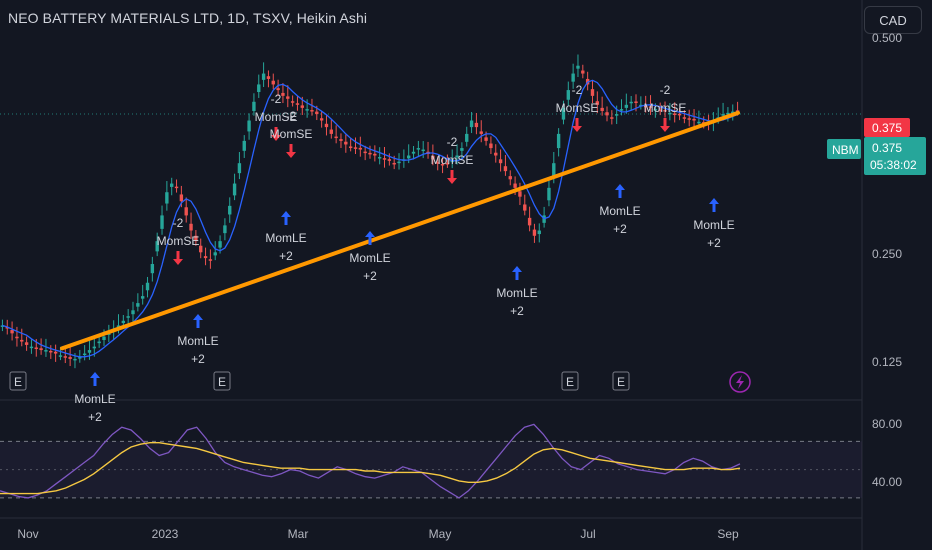 The height and width of the screenshot is (550, 932). What do you see at coordinates (587, 534) in the screenshot?
I see `time-tick-label: Jul` at bounding box center [587, 534].